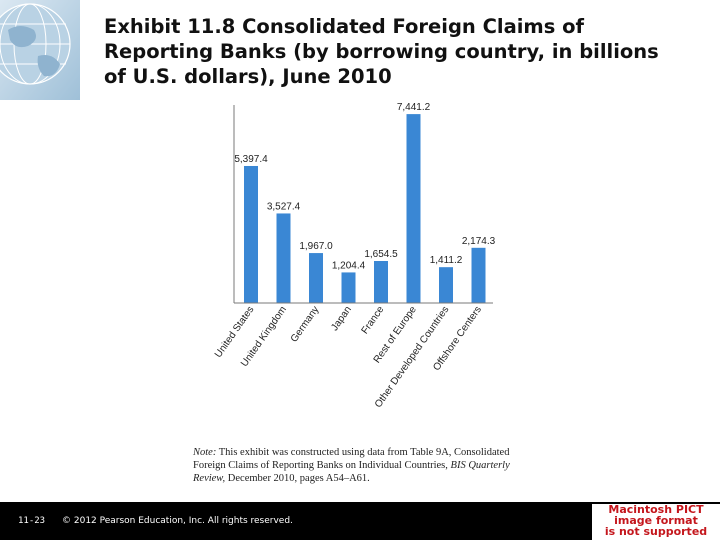 The width and height of the screenshot is (720, 540). Describe the element at coordinates (348, 287) in the screenshot. I see `bar-japan` at that location.